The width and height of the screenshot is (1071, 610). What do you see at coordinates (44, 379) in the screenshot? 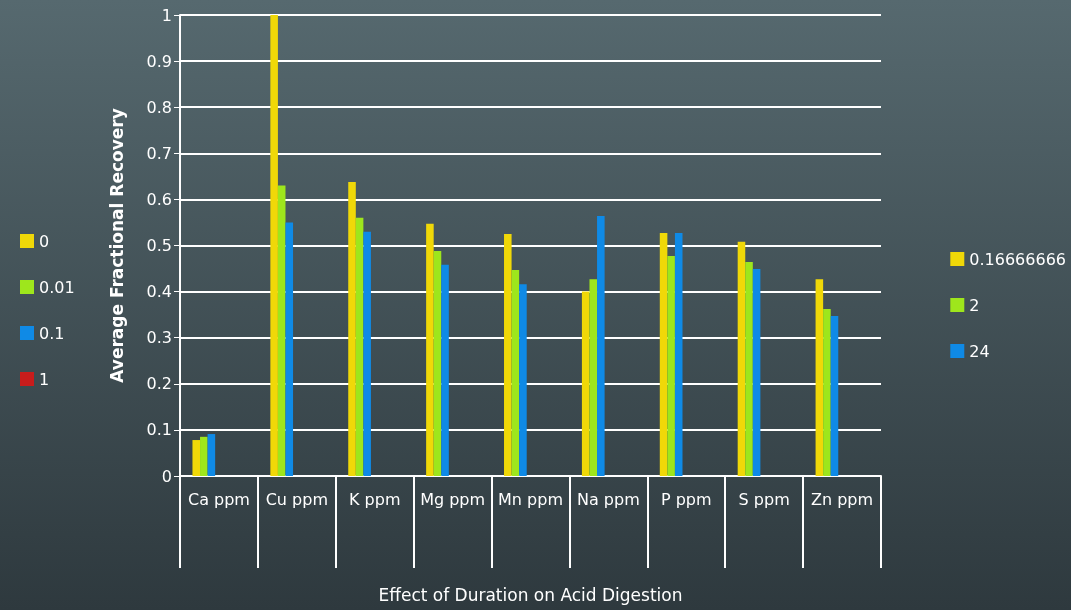
I see `legend-label: 1` at bounding box center [44, 379].